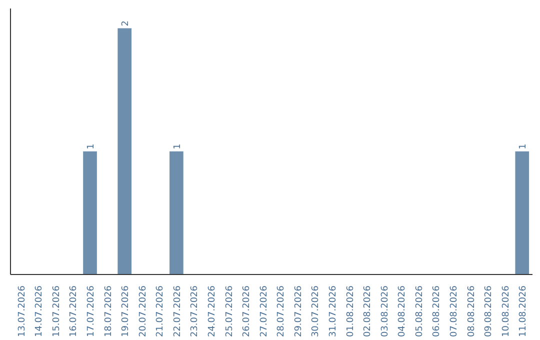  I want to click on x-tick-label: 01.08.2026, so click(351, 311).